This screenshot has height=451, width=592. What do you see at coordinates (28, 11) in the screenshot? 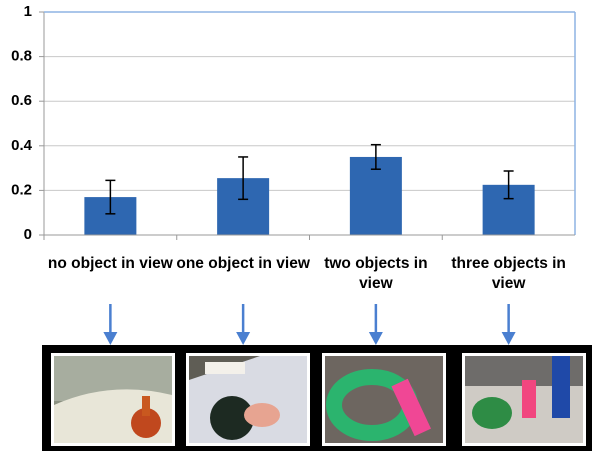
I see `y-tick-label: 1` at bounding box center [28, 11].